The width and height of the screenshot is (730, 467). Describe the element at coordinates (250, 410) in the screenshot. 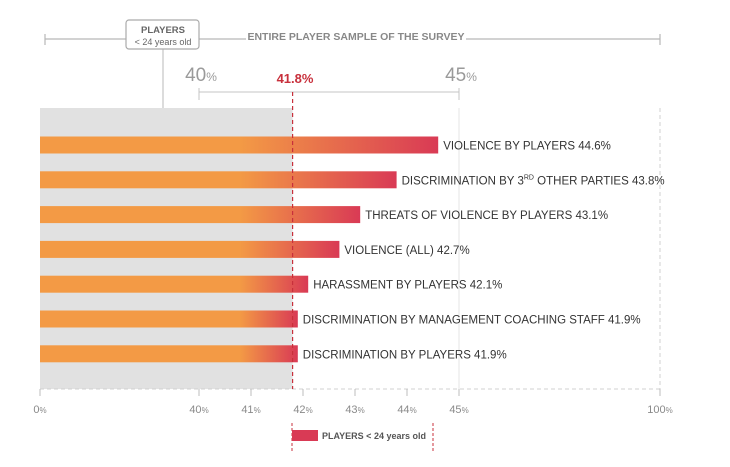

I see `x-tick-label-41: 41%` at that location.